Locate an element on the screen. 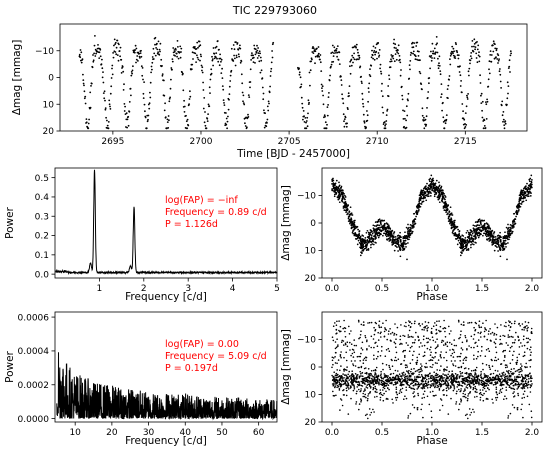 This screenshot has height=455, width=550. x-tick-label: 40 is located at coordinates (186, 433).